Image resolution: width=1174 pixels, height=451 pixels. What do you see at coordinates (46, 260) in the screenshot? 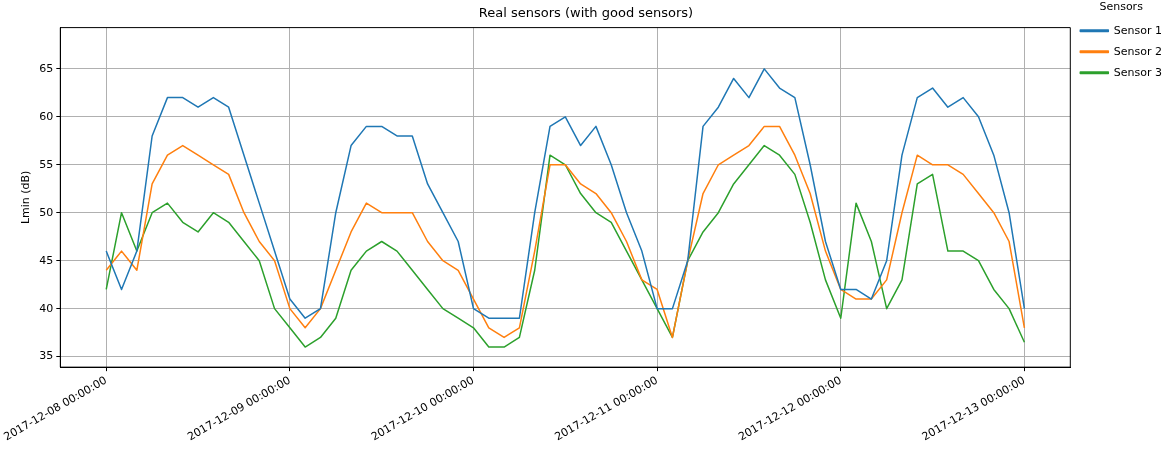
I see `y-tick-label: 45` at bounding box center [46, 260].